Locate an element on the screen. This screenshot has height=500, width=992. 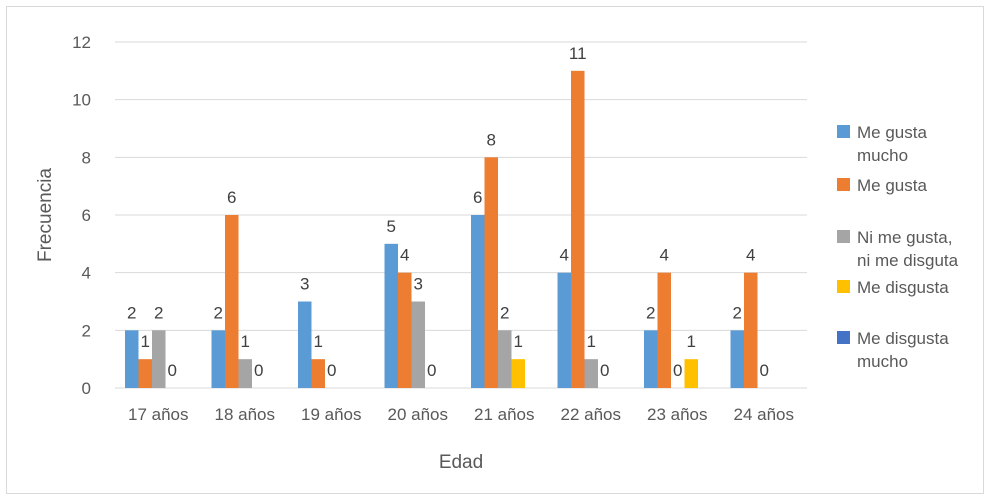
data-label: 11 is located at coordinates (578, 53).